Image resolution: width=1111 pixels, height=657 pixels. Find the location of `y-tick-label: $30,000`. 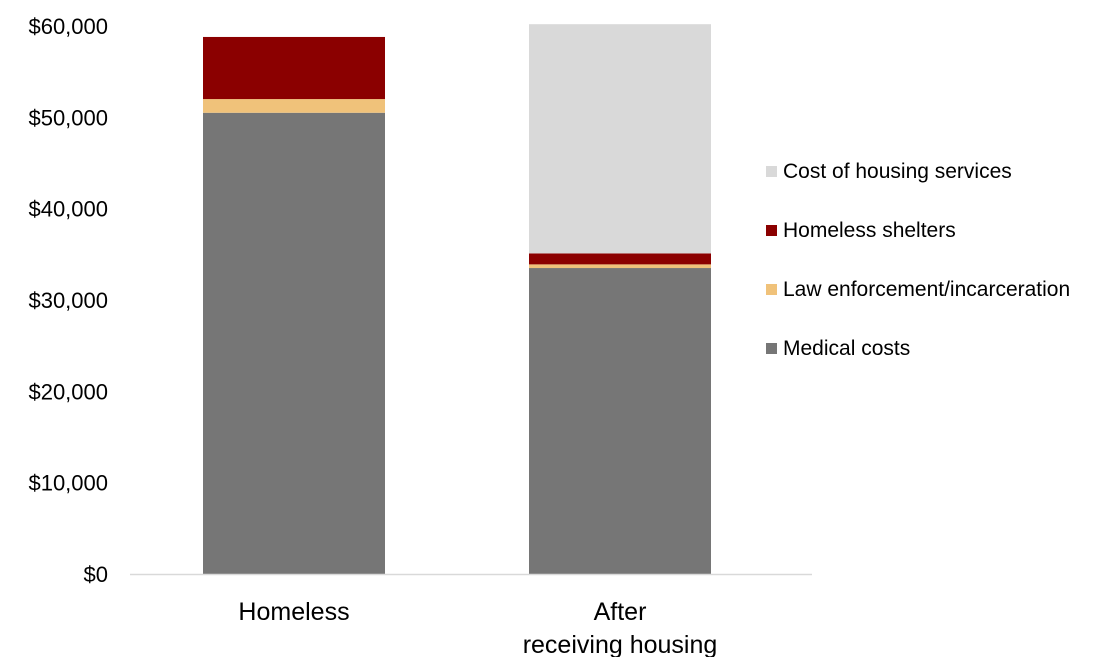

y-tick-label: $30,000 is located at coordinates (68, 300).